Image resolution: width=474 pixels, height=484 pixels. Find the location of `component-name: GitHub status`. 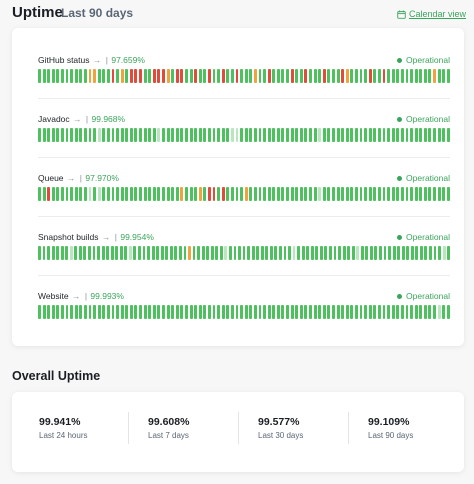

component-name: GitHub status is located at coordinates (64, 60).